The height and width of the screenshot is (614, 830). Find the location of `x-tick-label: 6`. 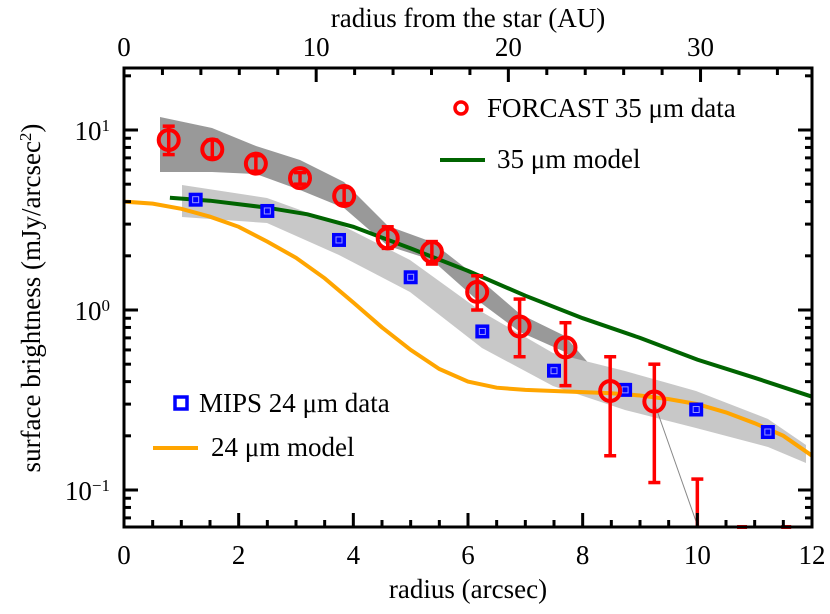

x-tick-label: 6 is located at coordinates (468, 555).